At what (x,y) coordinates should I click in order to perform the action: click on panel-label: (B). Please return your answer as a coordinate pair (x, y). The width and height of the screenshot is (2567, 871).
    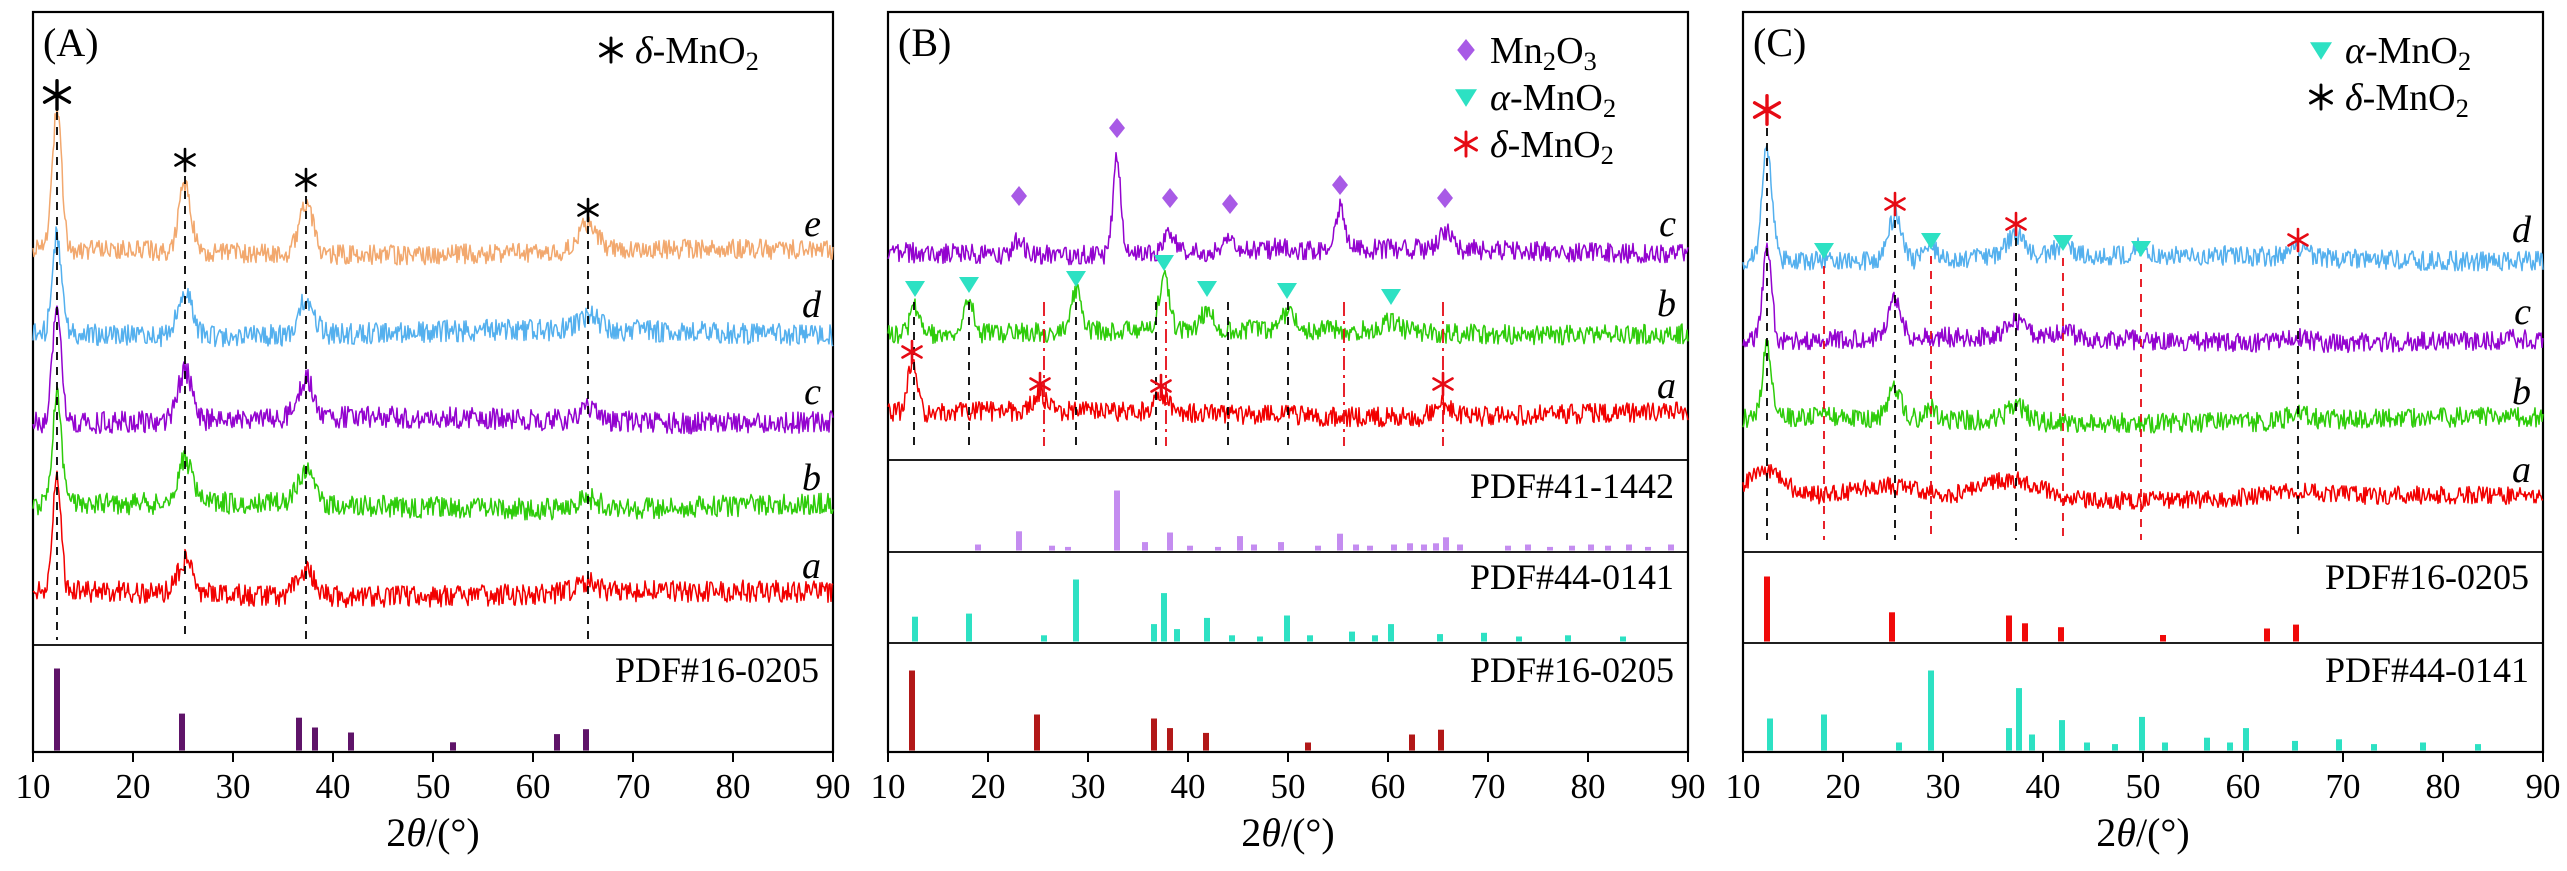
    Looking at the image, I should click on (924, 42).